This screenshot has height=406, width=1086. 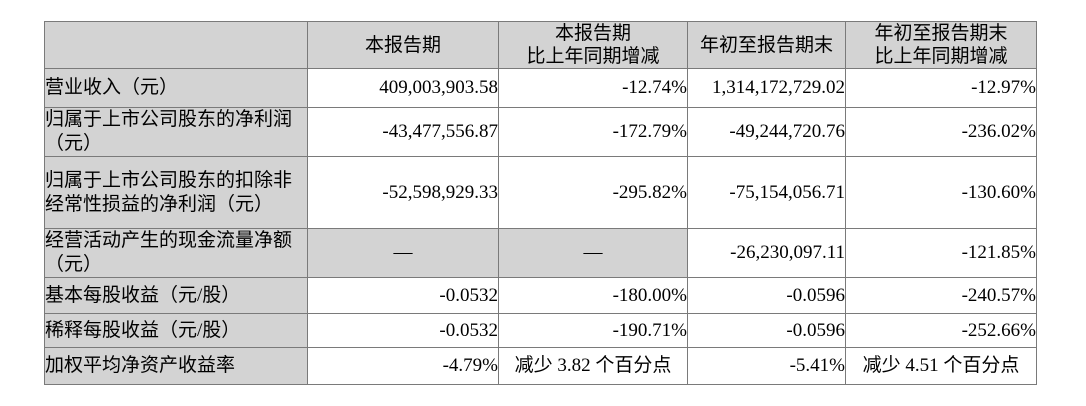 I want to click on value-cell: -52,598,929.33, so click(x=403, y=192).